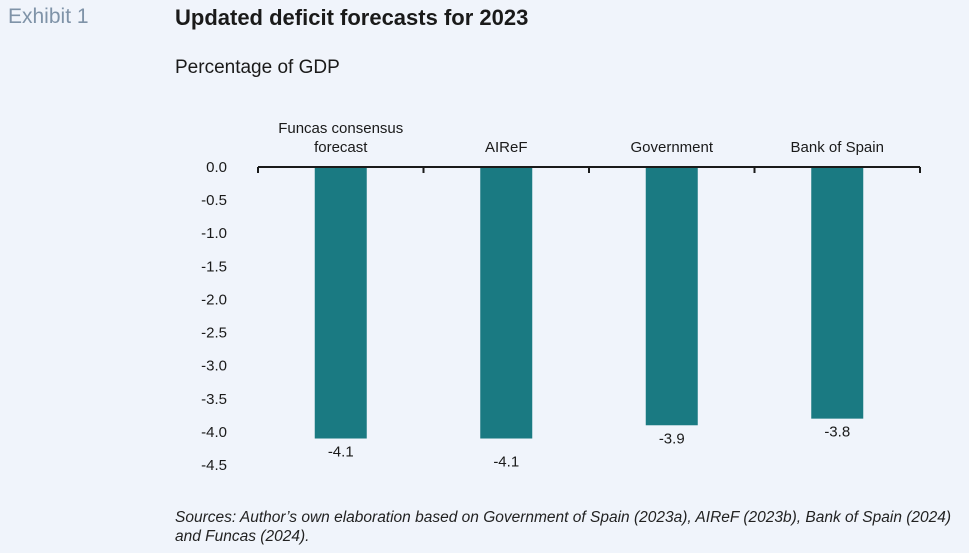  What do you see at coordinates (214, 299) in the screenshot?
I see `y-tick-label: -2.0` at bounding box center [214, 299].